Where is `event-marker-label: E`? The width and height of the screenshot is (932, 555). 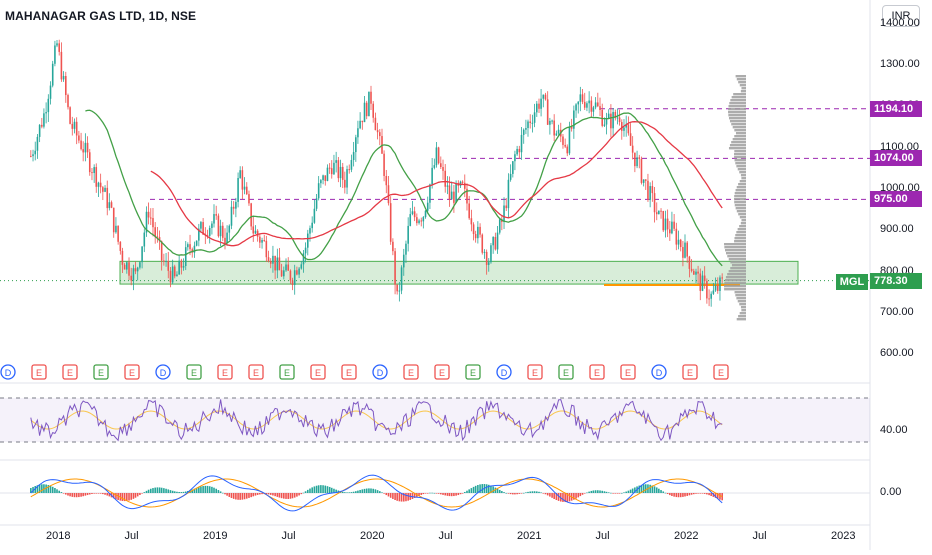 event-marker-label: E is located at coordinates (442, 373).